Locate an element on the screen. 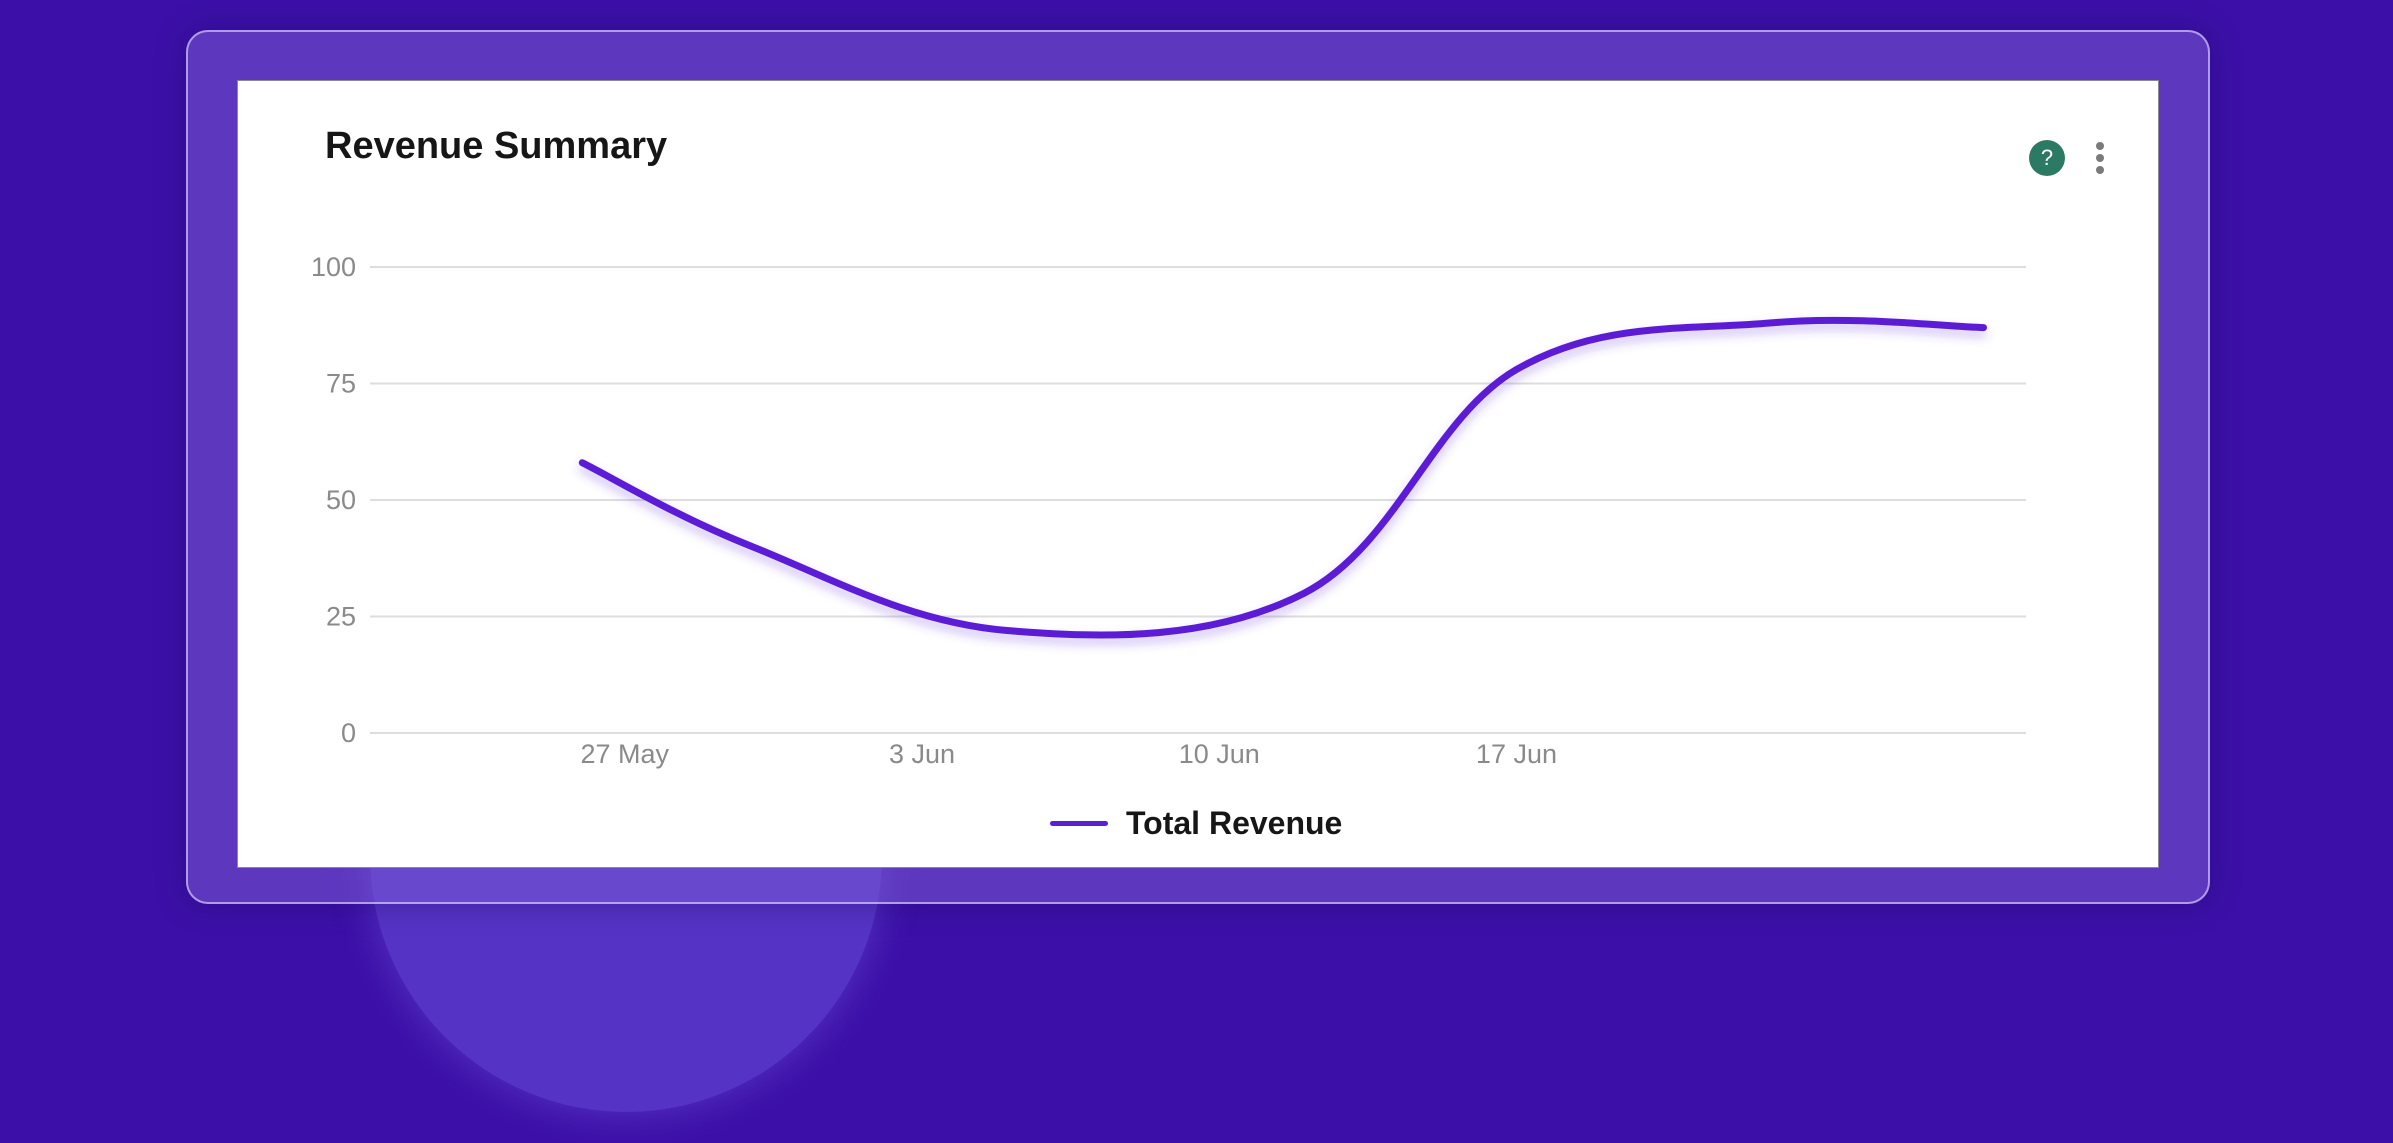 The height and width of the screenshot is (1143, 2393). chart-legend: Total Revenue is located at coordinates (1196, 823).